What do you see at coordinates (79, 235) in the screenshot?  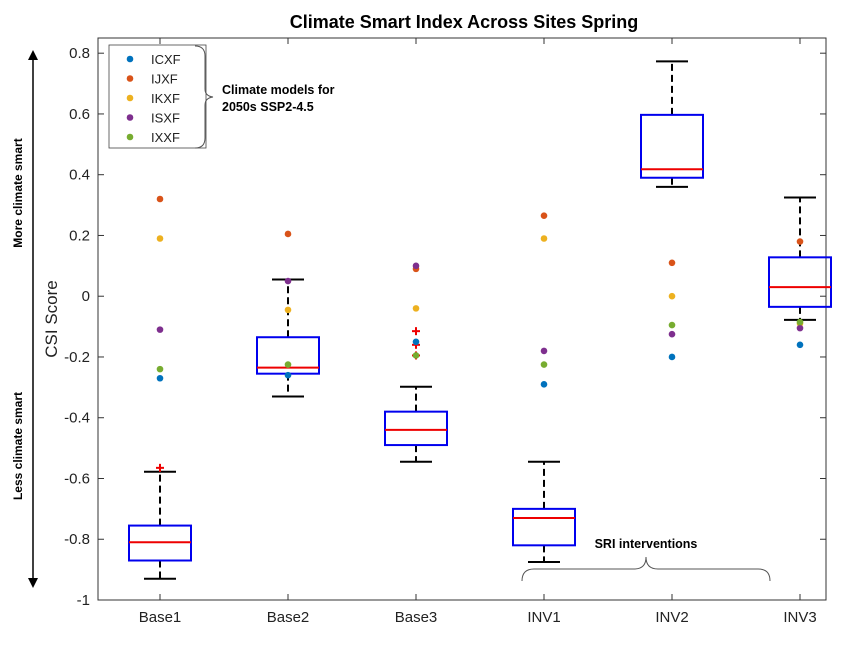 I see `y-tick-label: 0.2` at bounding box center [79, 235].